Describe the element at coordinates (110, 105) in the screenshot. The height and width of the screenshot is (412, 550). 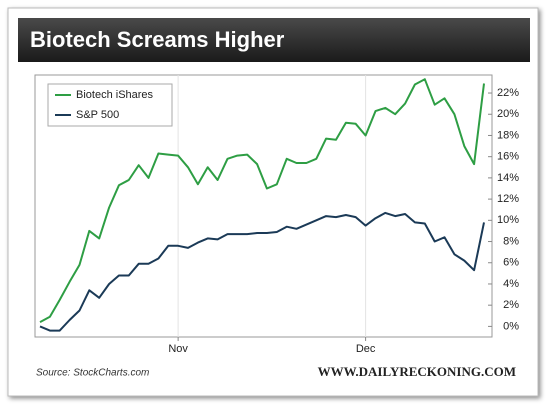
I see `legend-box` at that location.